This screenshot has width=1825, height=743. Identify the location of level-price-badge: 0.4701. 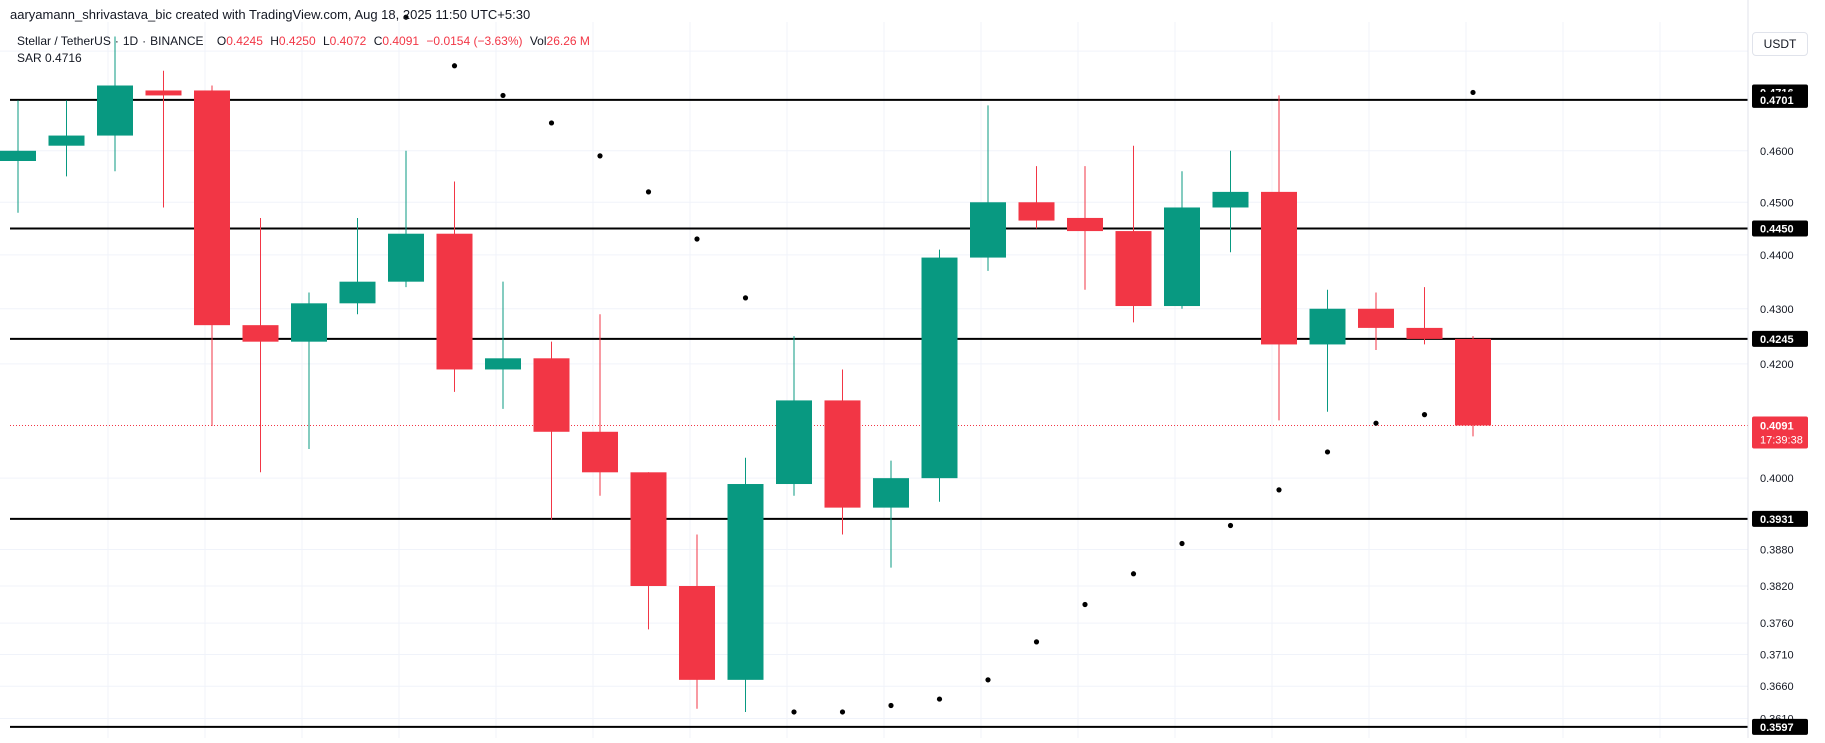
(1780, 99).